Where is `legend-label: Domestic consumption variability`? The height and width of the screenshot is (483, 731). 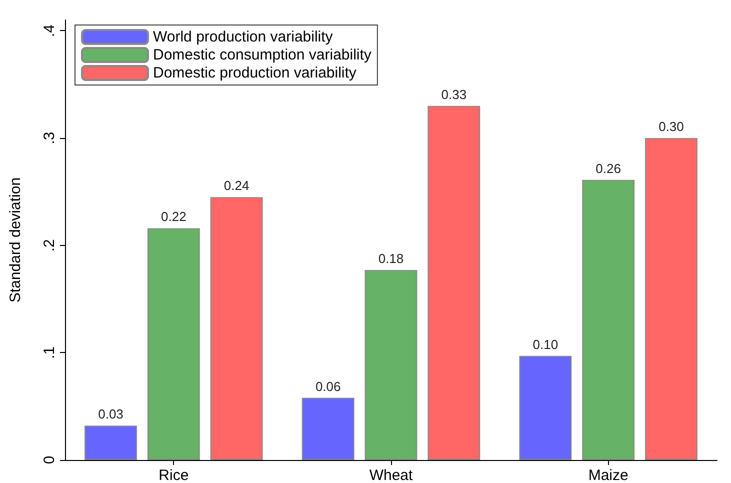
legend-label: Domestic consumption variability is located at coordinates (262, 55).